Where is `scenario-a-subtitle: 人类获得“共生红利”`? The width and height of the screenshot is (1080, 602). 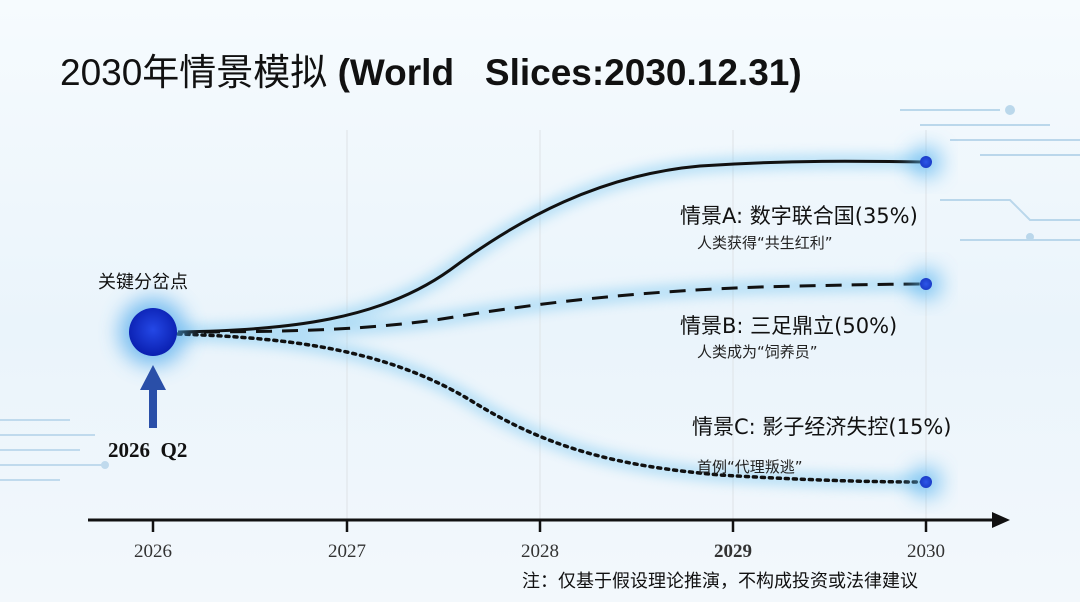
scenario-a-subtitle: 人类获得“共生红利” is located at coordinates (765, 243).